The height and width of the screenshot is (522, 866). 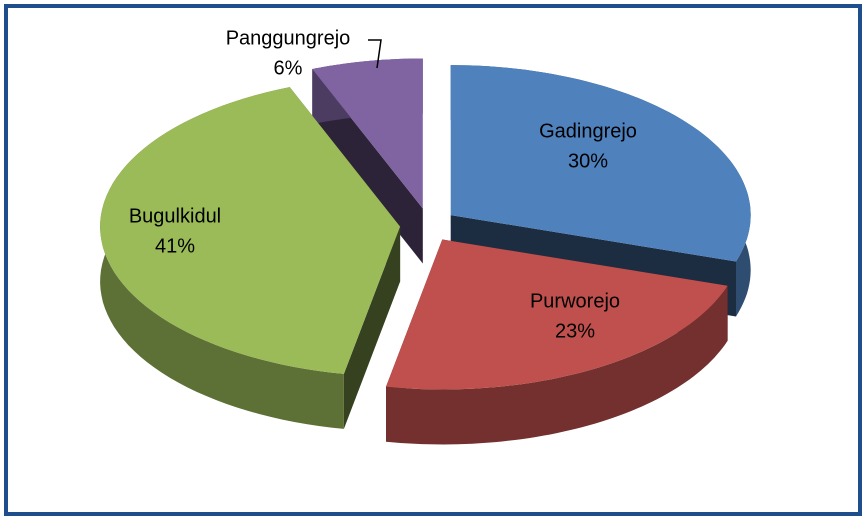 I want to click on slice-value-label: 6%, so click(x=288, y=68).